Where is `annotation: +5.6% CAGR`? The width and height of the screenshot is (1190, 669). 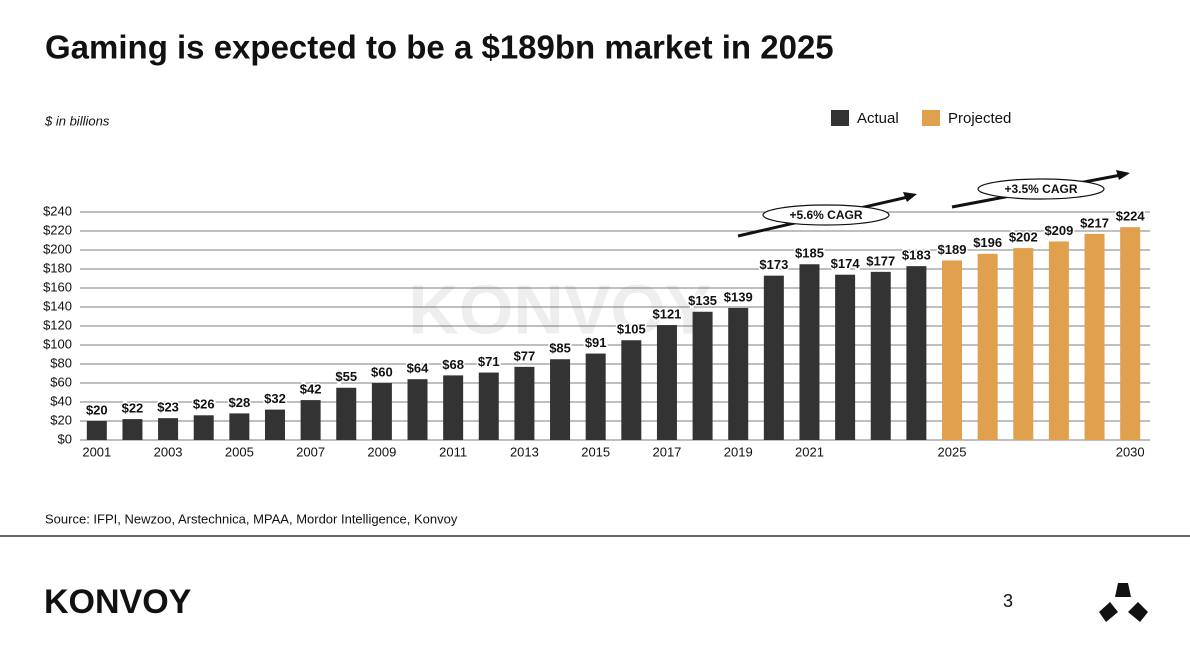 annotation: +5.6% CAGR is located at coordinates (825, 215).